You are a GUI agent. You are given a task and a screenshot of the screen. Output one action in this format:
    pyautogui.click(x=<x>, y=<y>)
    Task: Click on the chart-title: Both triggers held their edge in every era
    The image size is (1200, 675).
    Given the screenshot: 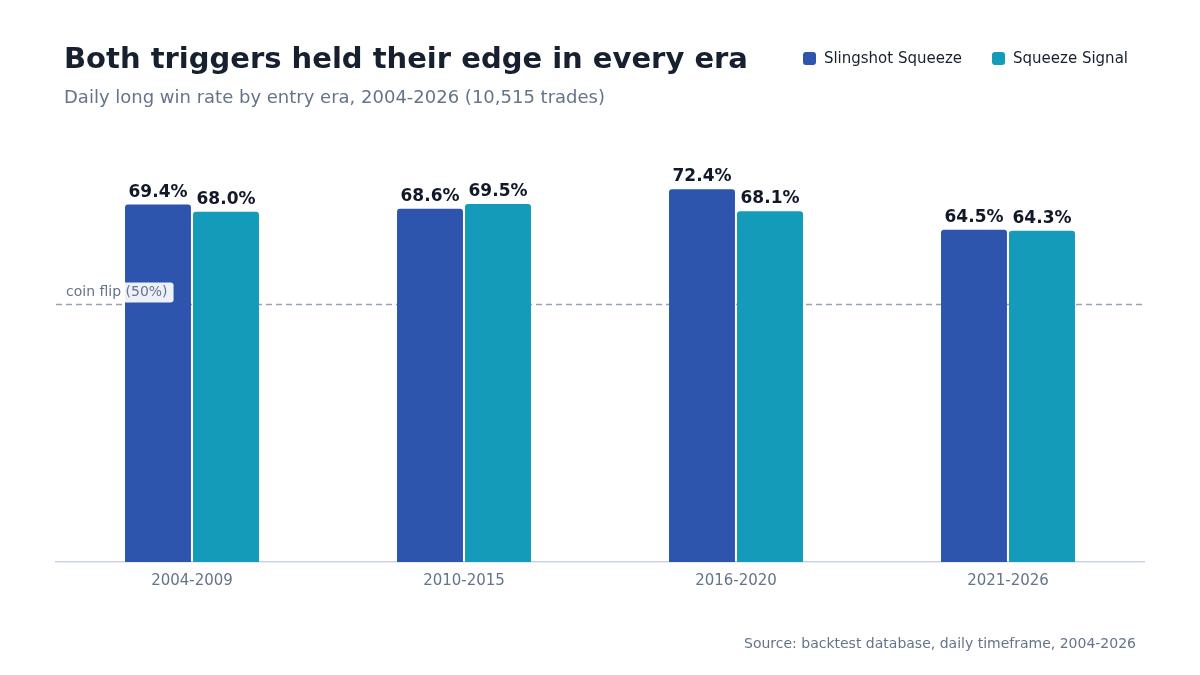 What is the action you would take?
    pyautogui.click(x=406, y=58)
    